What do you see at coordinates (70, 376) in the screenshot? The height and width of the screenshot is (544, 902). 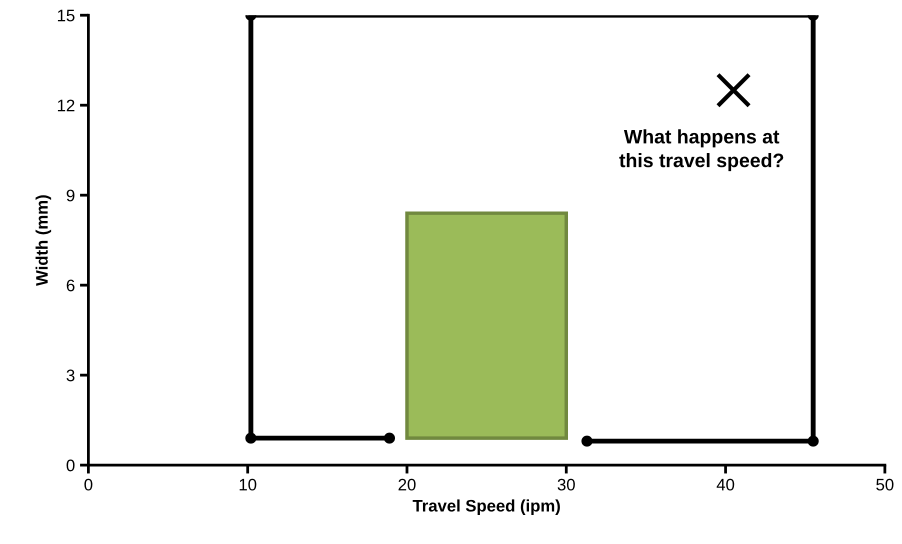 I see `y-tick-label: 3` at bounding box center [70, 376].